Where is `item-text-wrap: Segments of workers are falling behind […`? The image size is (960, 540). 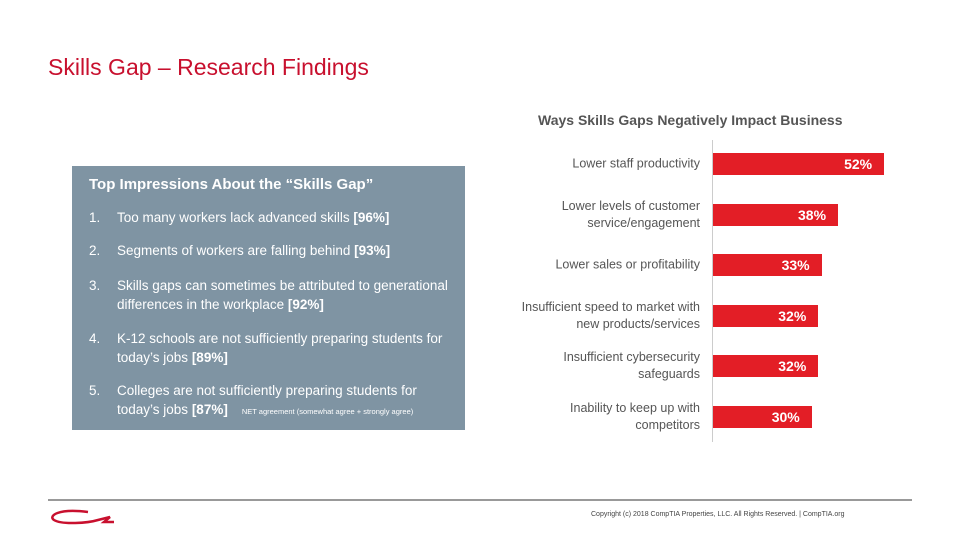
item-text-wrap: Segments of workers are falling behind [… is located at coordinates (253, 250).